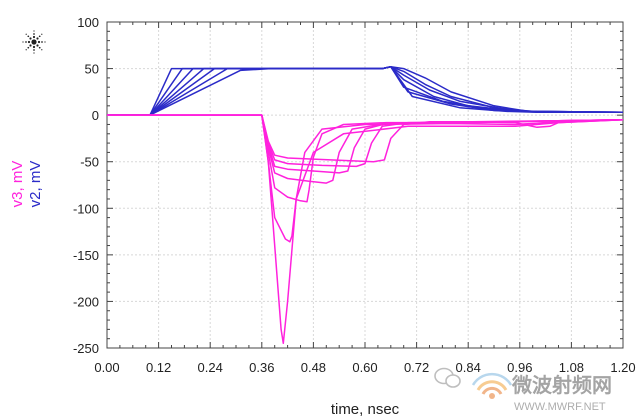 The height and width of the screenshot is (420, 640). What do you see at coordinates (416, 367) in the screenshot?
I see `x-tick-label: 0.72` at bounding box center [416, 367].